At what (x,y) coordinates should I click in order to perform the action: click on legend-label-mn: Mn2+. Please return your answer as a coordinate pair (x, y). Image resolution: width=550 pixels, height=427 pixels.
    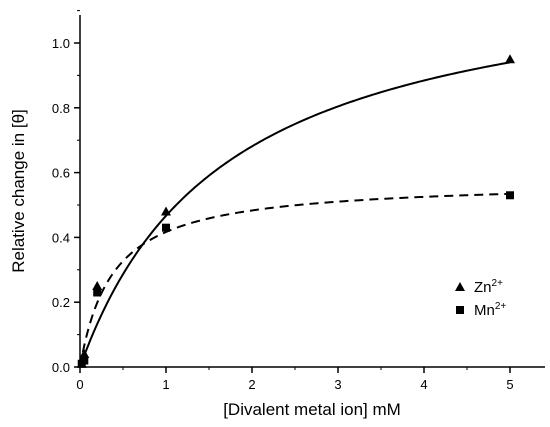
    Looking at the image, I should click on (490, 310).